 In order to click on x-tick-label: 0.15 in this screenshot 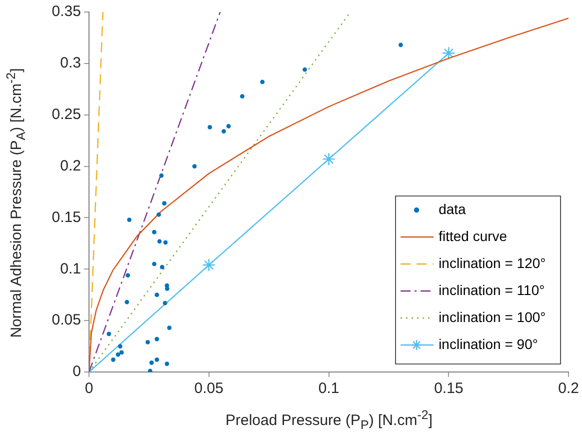, I will do `click(449, 389)`.